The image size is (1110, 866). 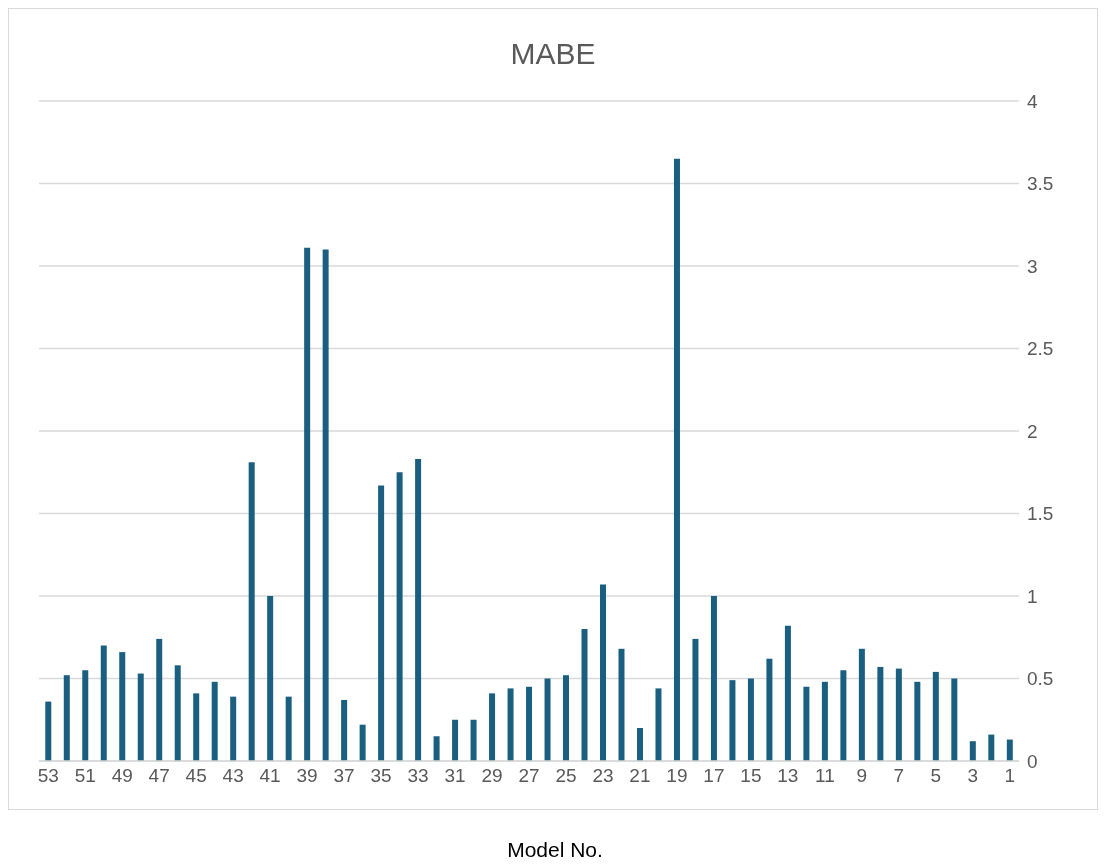 What do you see at coordinates (824, 776) in the screenshot?
I see `x-tick-label: 11` at bounding box center [824, 776].